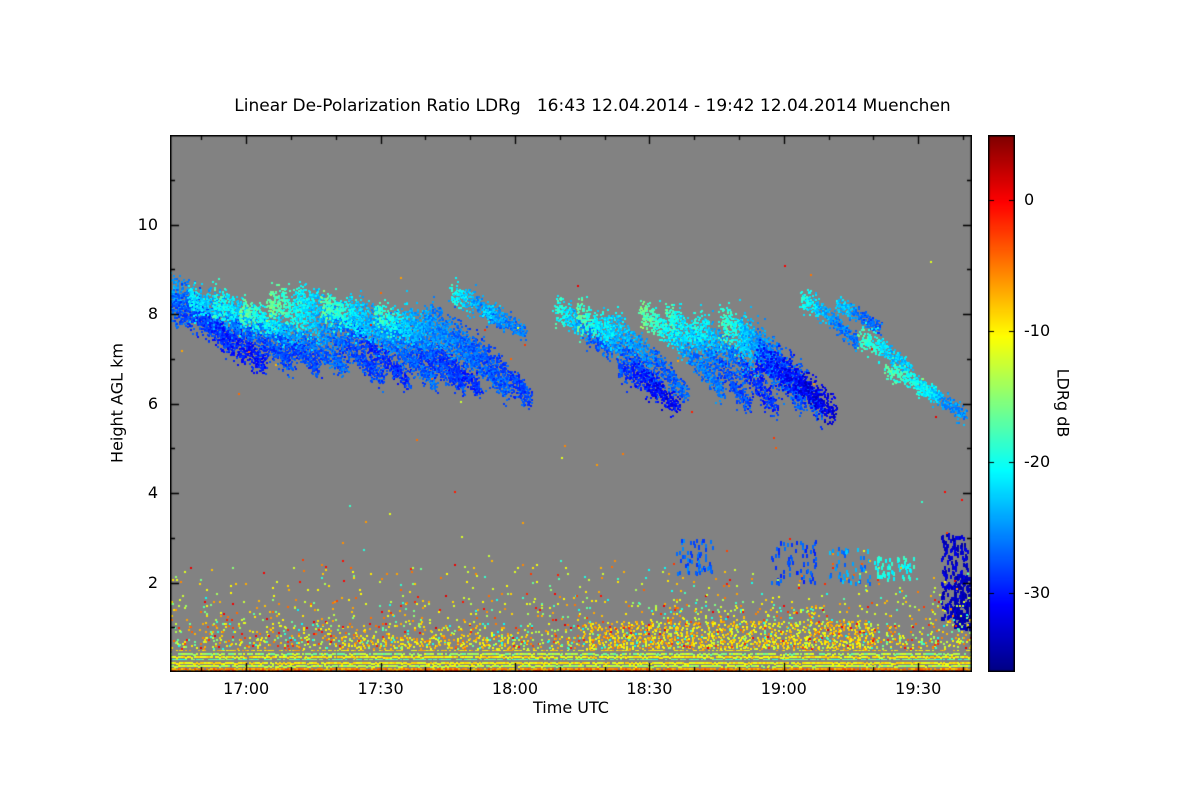  I want to click on y-tick-label: 2, so click(152, 582).